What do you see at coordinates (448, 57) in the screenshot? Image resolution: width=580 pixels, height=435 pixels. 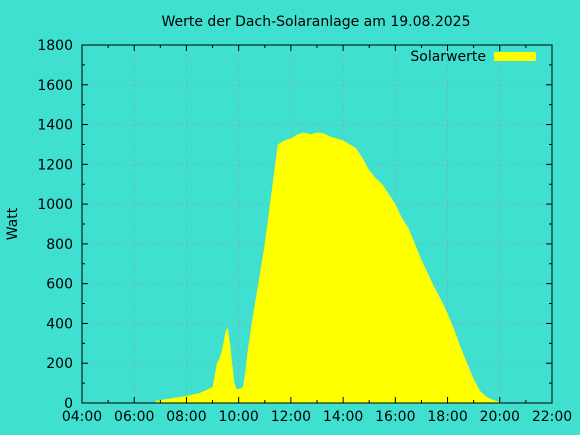 I see `legend-label: Solarwerte` at bounding box center [448, 57].